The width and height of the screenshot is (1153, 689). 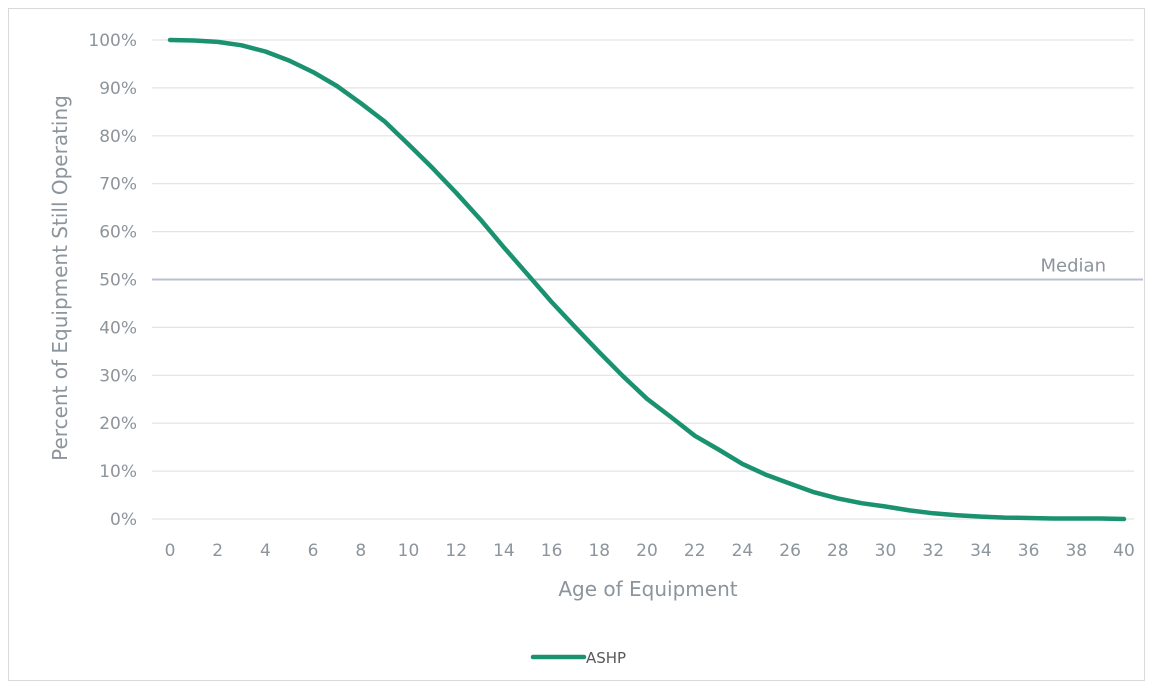 What do you see at coordinates (933, 551) in the screenshot?
I see `x-tick-label: 32` at bounding box center [933, 551].